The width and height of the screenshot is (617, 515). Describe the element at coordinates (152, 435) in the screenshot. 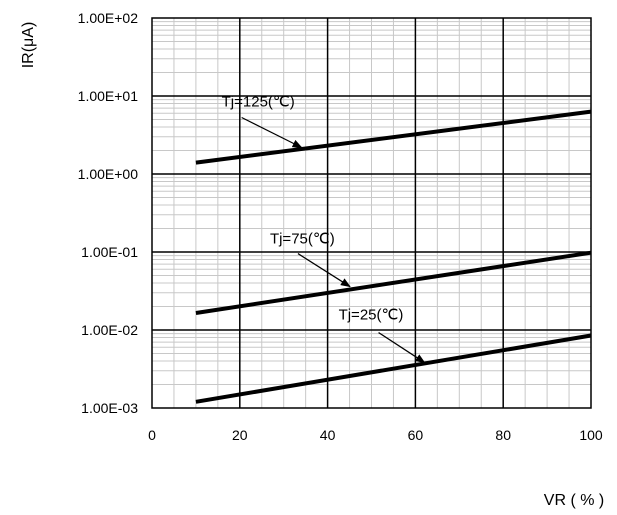

I see `x-tick-label: 0` at that location.